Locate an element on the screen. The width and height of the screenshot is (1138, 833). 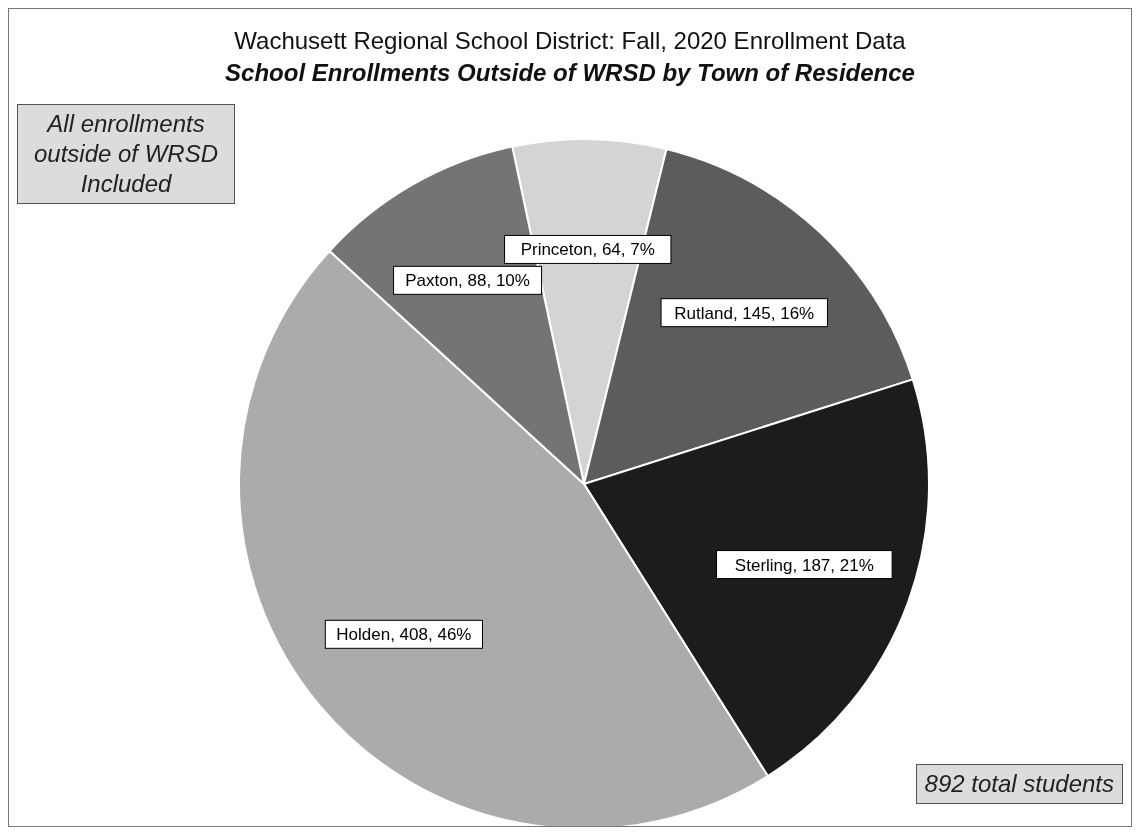
data-label: , 145, 16% is located at coordinates (773, 313).